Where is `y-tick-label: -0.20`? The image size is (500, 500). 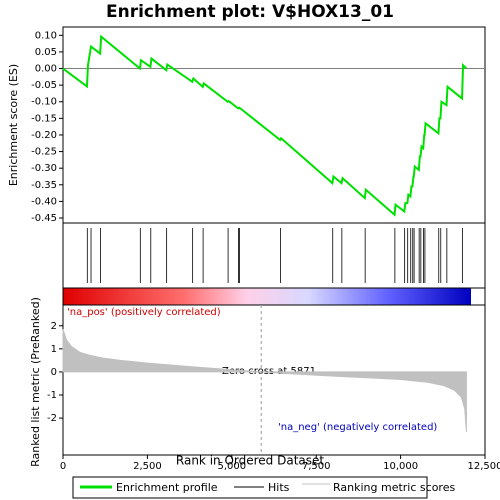 y-tick-label: -0.20 is located at coordinates (44, 135).